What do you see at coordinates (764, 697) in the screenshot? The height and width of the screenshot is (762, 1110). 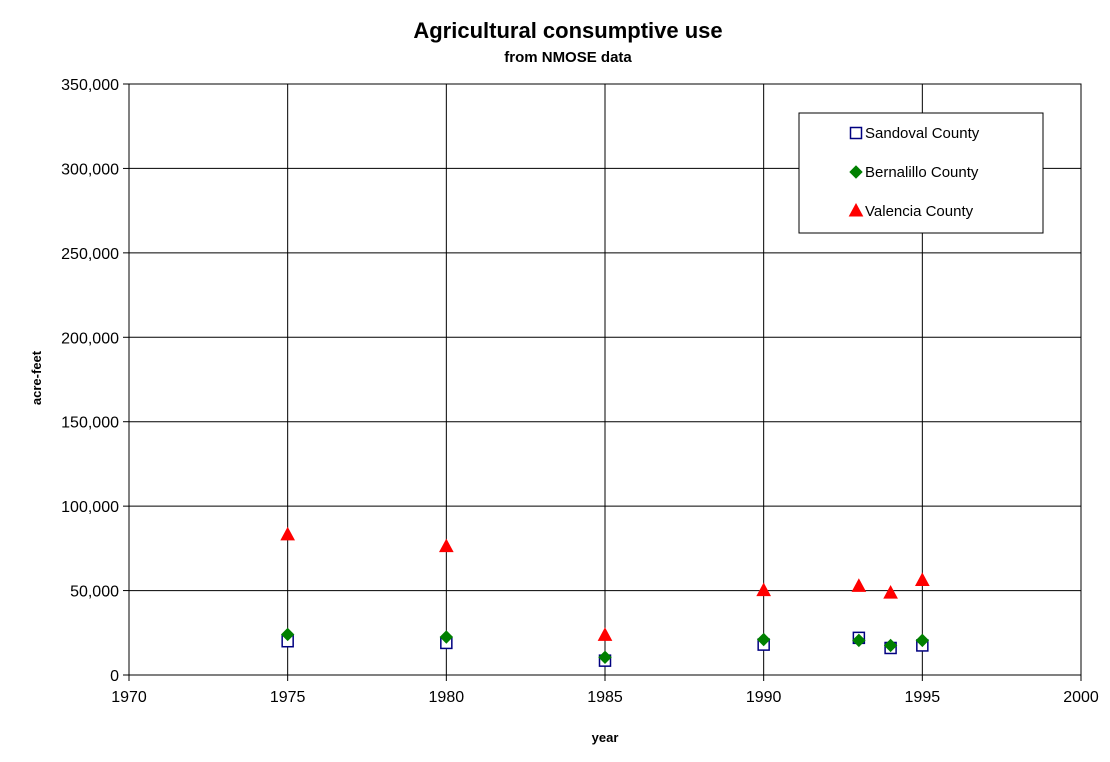 I see `x-tick-label: 1990` at bounding box center [764, 697].